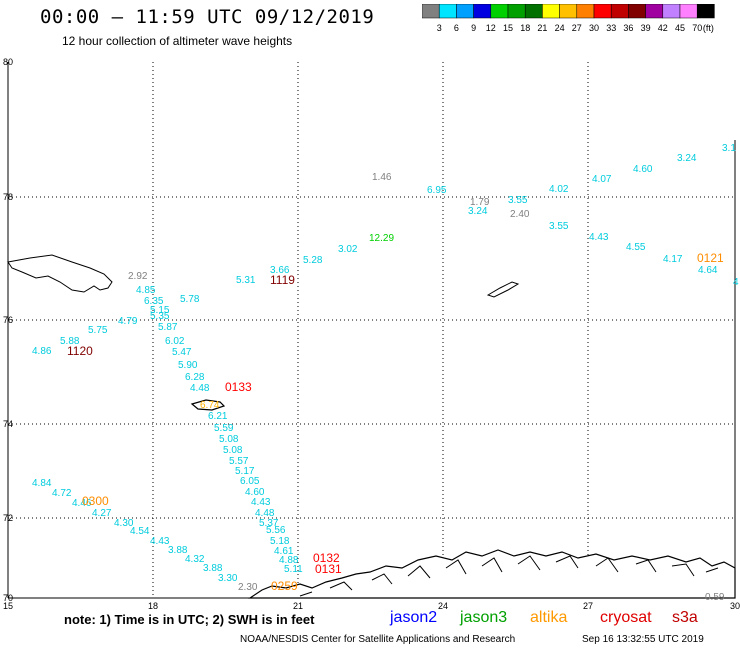 Image resolution: width=740 pixels, height=650 pixels. I want to click on svalbard-coast-north, so click(60, 273).